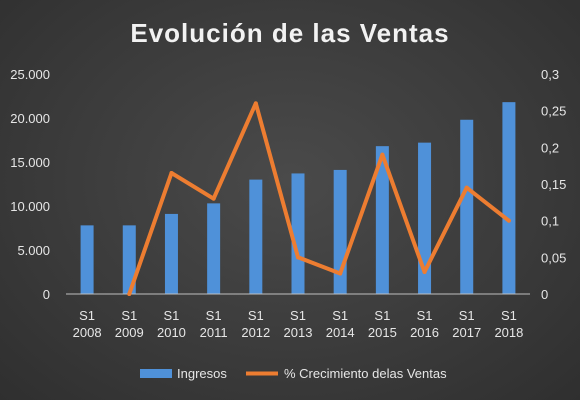 Image resolution: width=580 pixels, height=400 pixels. What do you see at coordinates (382, 324) in the screenshot?
I see `x-tick-label: S1 2015` at bounding box center [382, 324].